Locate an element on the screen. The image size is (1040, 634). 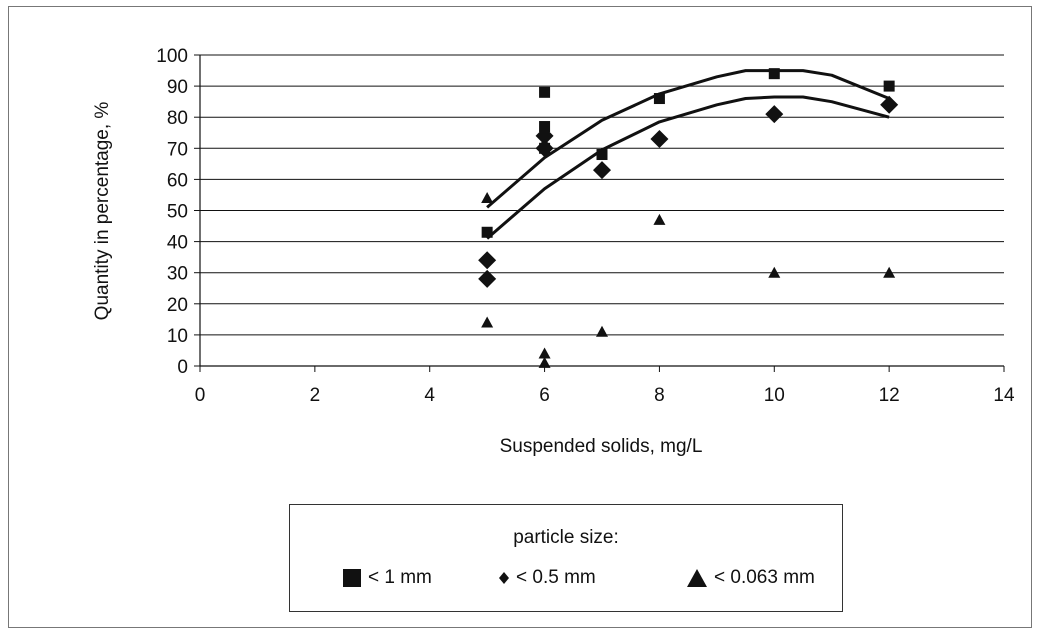
y-tick-label: 90 is located at coordinates (177, 87).